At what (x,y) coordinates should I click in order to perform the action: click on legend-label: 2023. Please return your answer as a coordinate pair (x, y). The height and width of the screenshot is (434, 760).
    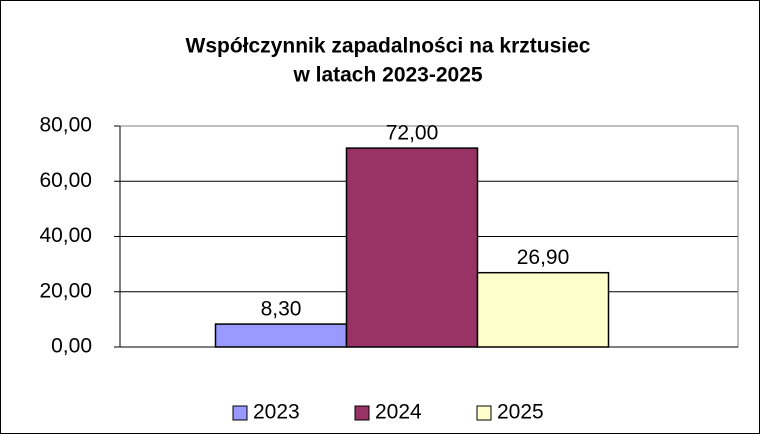
    Looking at the image, I should click on (276, 412).